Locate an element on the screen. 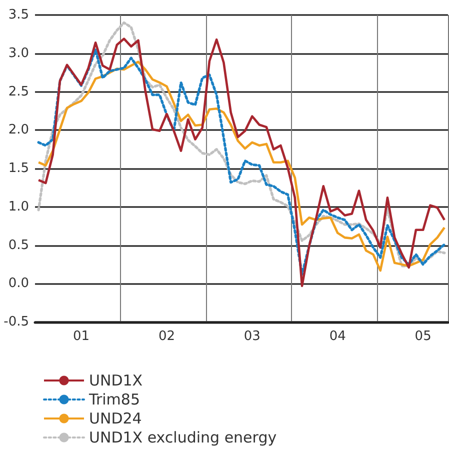  y-tick-label: 2.0 is located at coordinates (18, 130).